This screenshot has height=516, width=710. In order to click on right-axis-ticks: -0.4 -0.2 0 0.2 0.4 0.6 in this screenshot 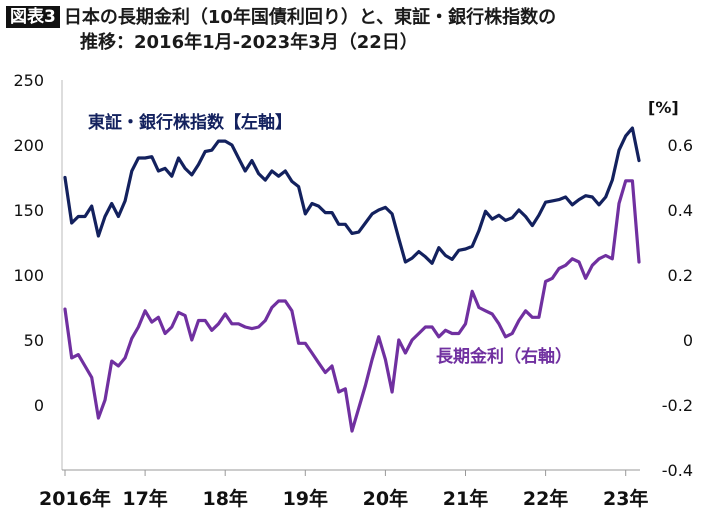, I will do `click(677, 308)`.